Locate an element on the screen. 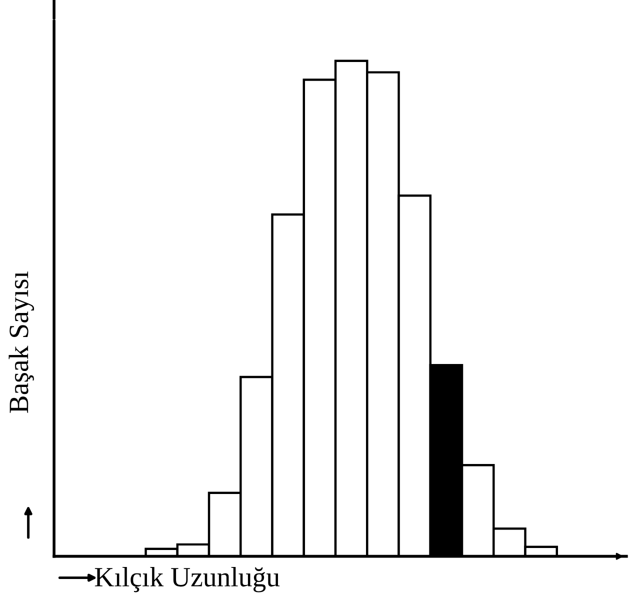 Image resolution: width=636 pixels, height=608 pixels. x-axis-title: Kılçık Uzunluğu is located at coordinates (187, 579).